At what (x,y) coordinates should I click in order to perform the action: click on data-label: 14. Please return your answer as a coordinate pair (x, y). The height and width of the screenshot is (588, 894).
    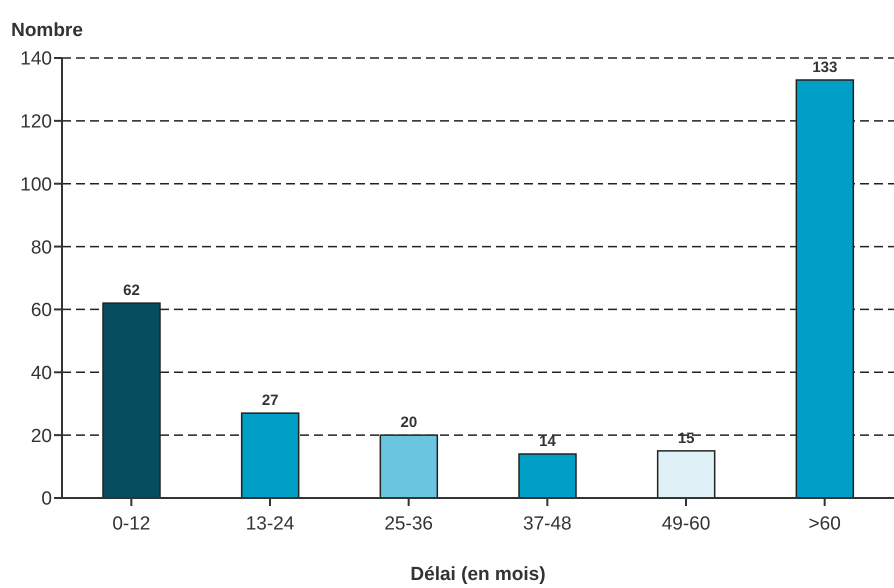
    Looking at the image, I should click on (547, 441).